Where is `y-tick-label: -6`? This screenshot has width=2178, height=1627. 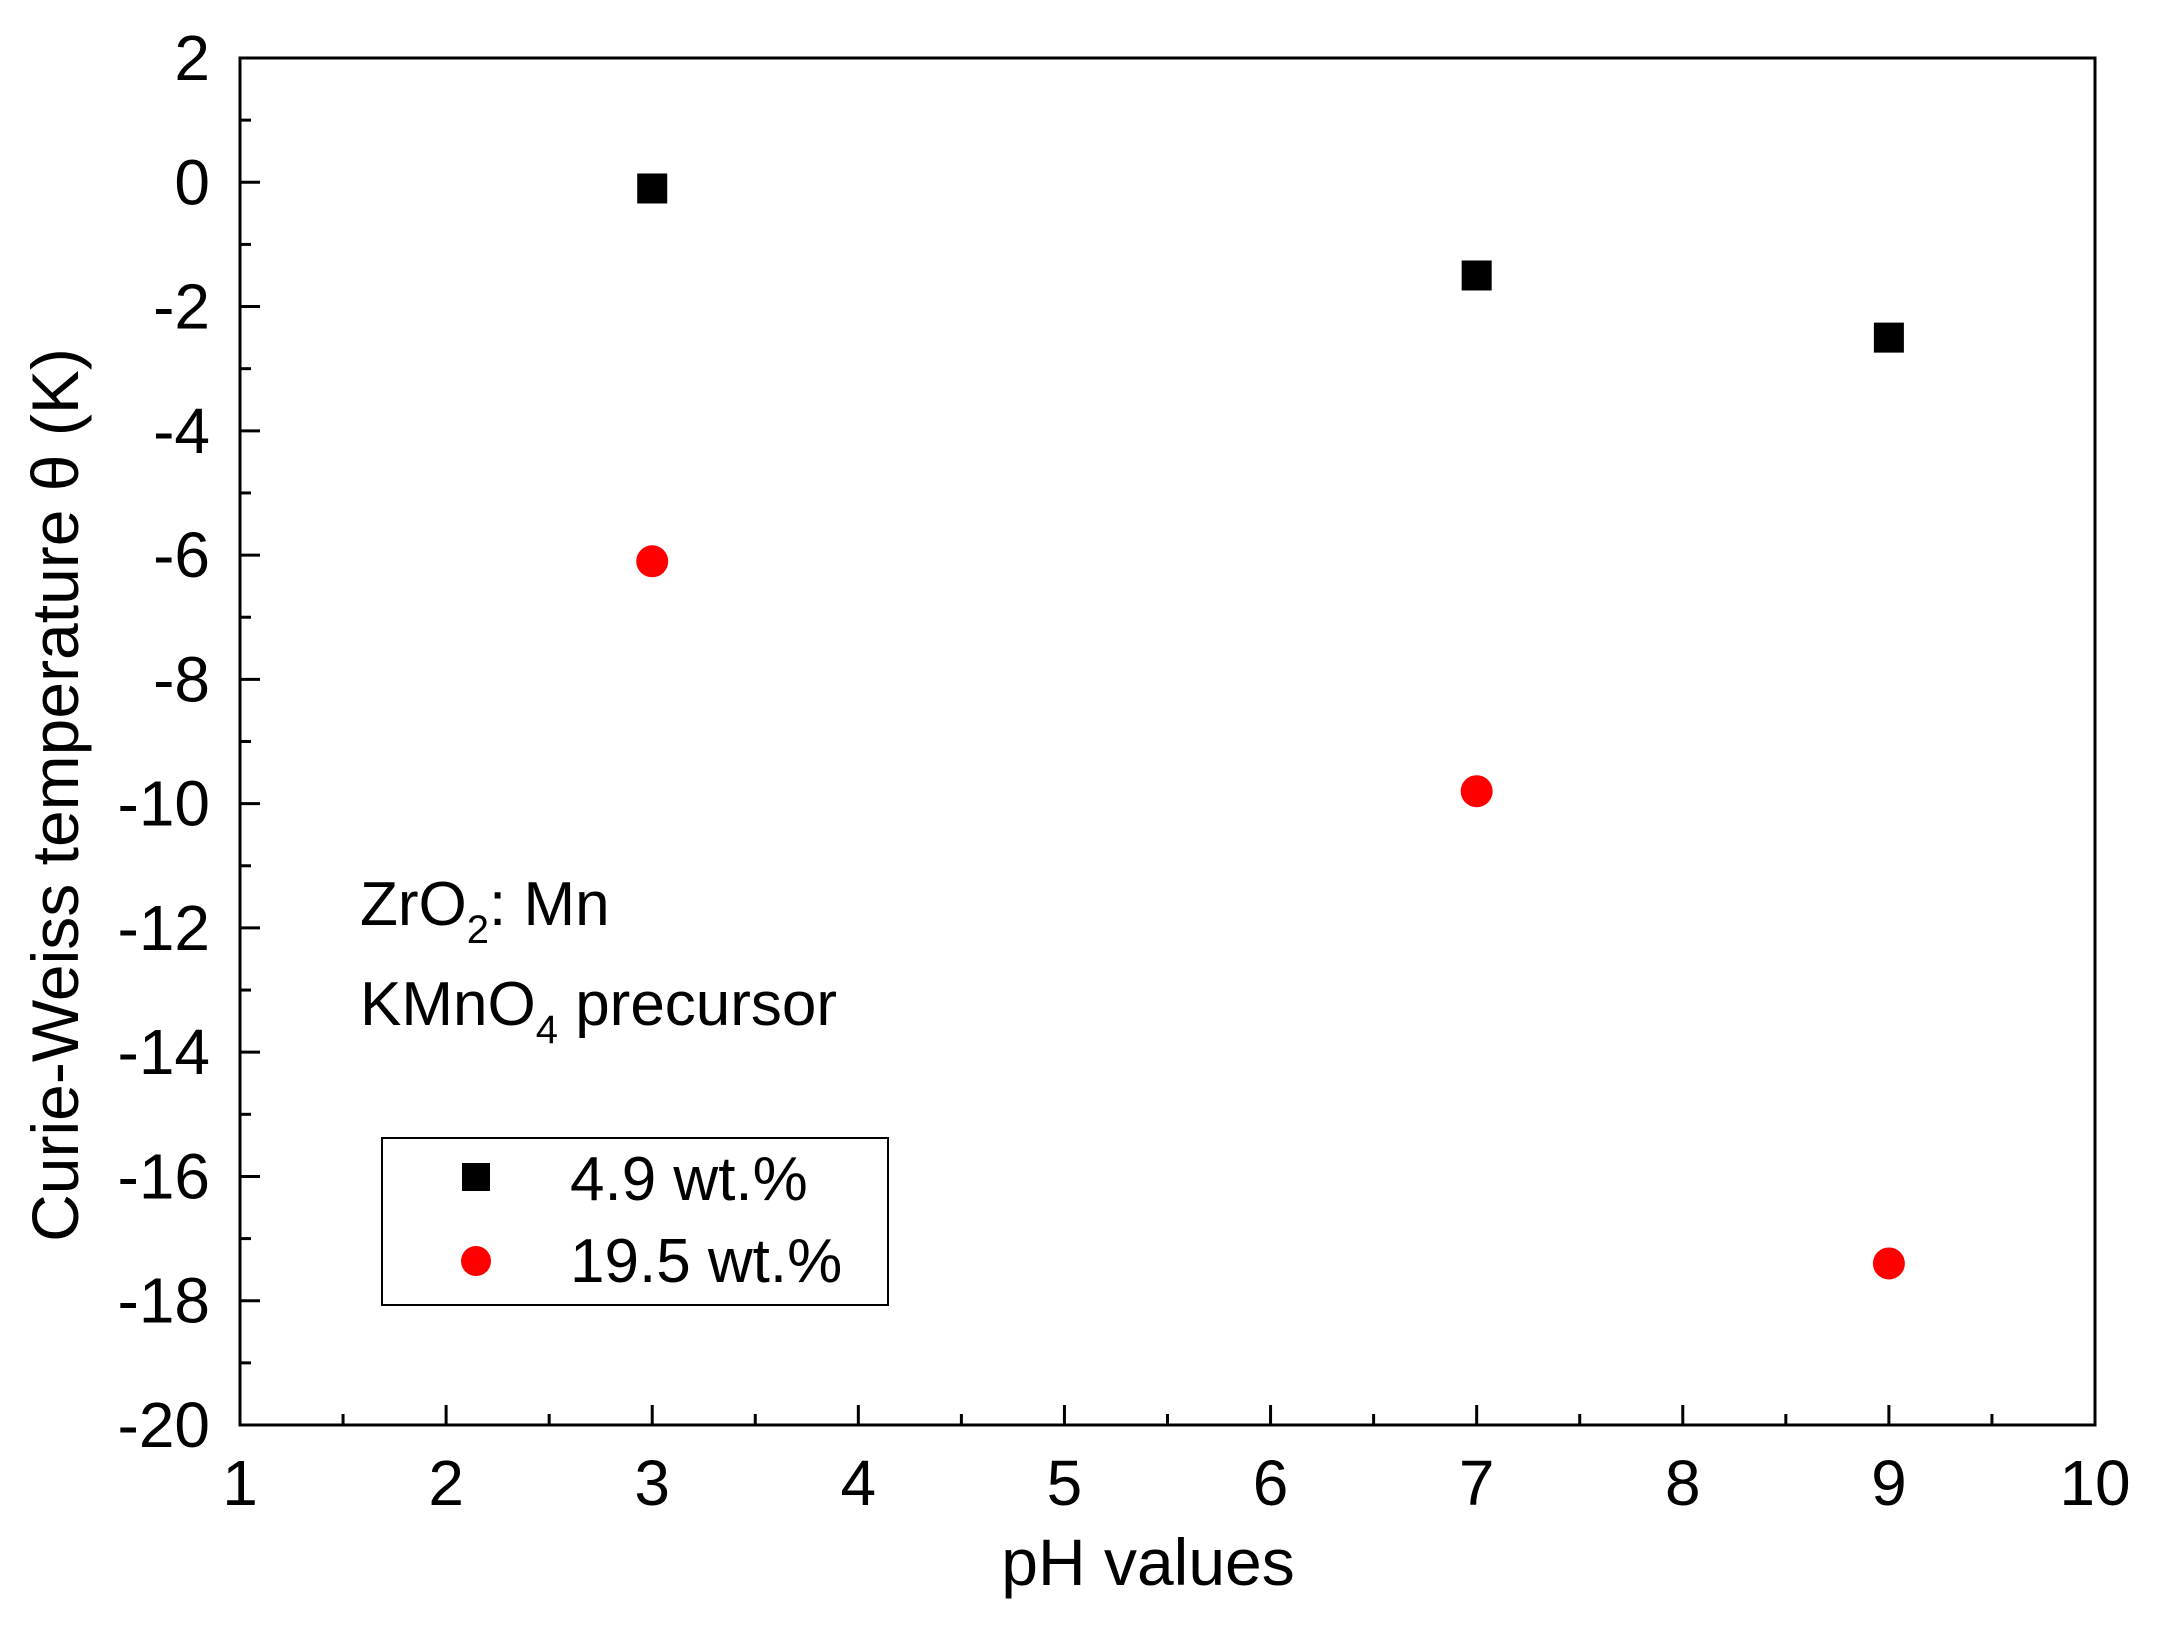
y-tick-label: -6 is located at coordinates (181, 555).